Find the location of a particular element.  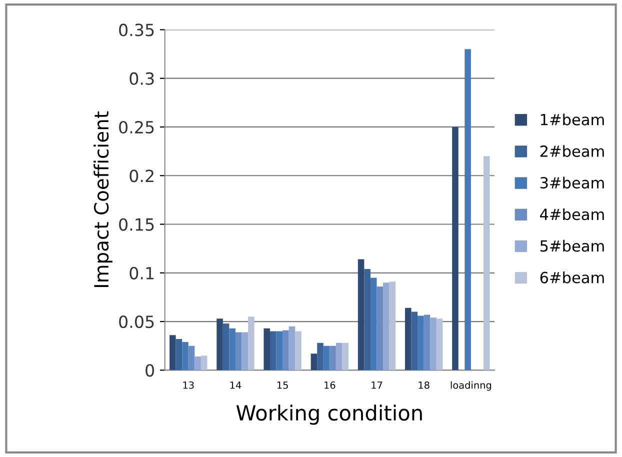

x-tick-label: 17 is located at coordinates (377, 385).